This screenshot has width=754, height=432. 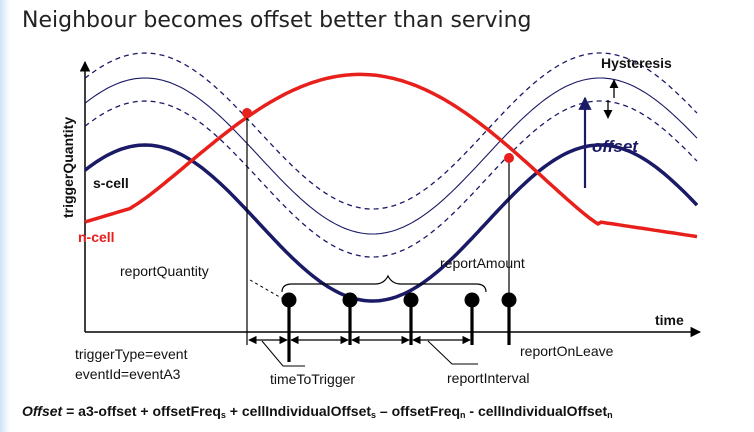 I want to click on report-amount-brace, so click(x=384, y=283).